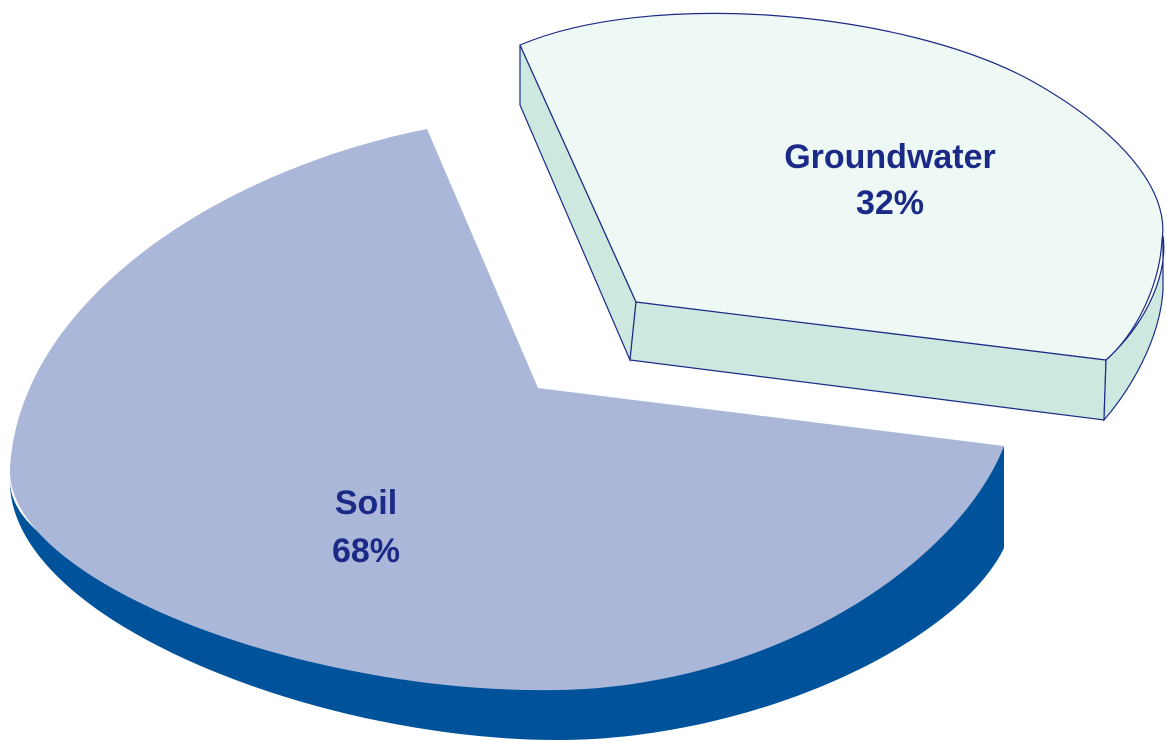  Describe the element at coordinates (366, 503) in the screenshot. I see `label-soil-name: Soil` at that location.